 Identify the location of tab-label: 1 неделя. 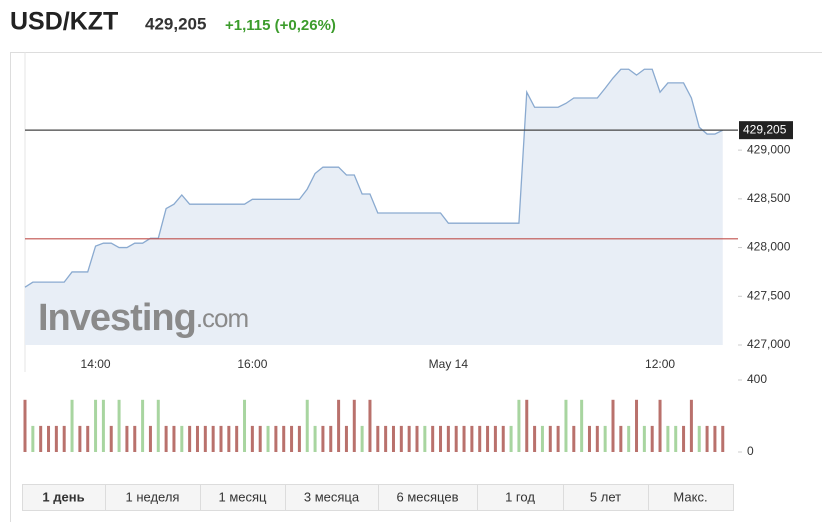
(153, 496).